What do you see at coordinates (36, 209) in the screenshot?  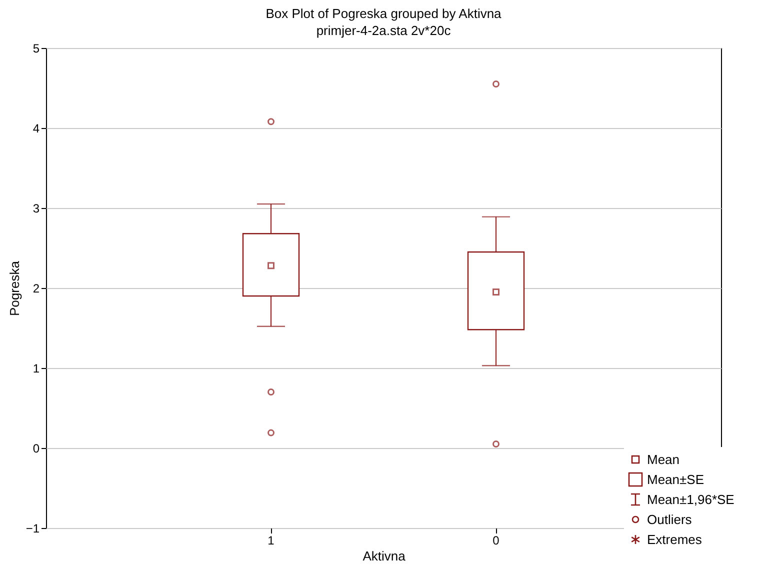 I see `y-tick-label: 3` at bounding box center [36, 209].